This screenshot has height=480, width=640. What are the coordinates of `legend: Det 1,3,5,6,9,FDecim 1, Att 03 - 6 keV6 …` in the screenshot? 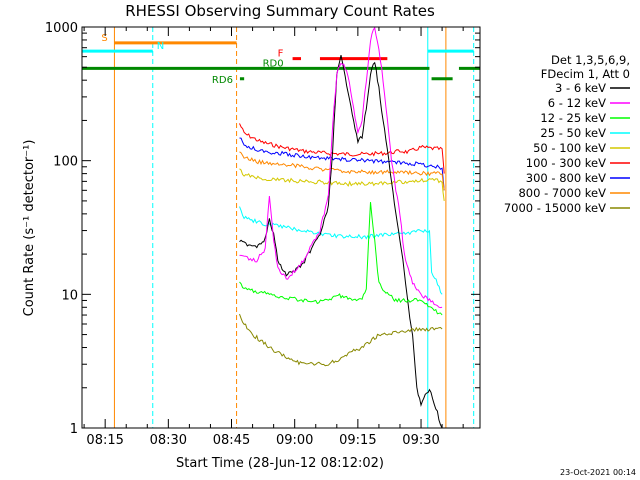 It's located at (567, 134).